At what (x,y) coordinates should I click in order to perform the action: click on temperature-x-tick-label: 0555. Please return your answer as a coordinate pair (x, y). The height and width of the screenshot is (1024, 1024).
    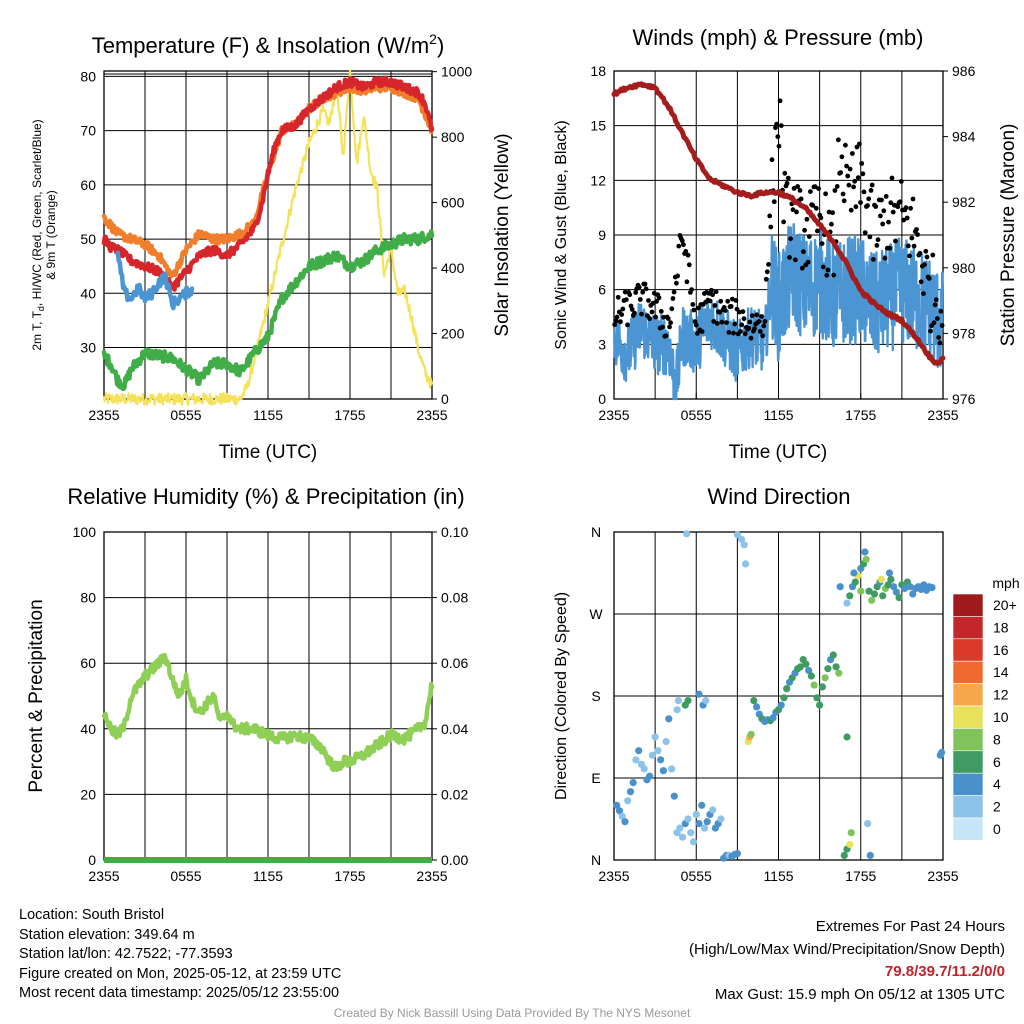
    Looking at the image, I should click on (185, 415).